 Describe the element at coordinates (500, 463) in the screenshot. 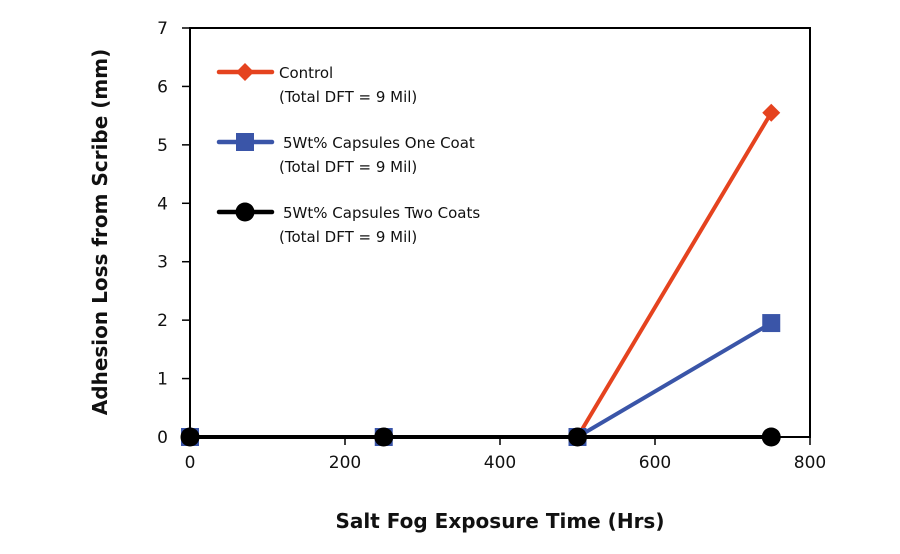

I see `x-tick-label: 400` at that location.